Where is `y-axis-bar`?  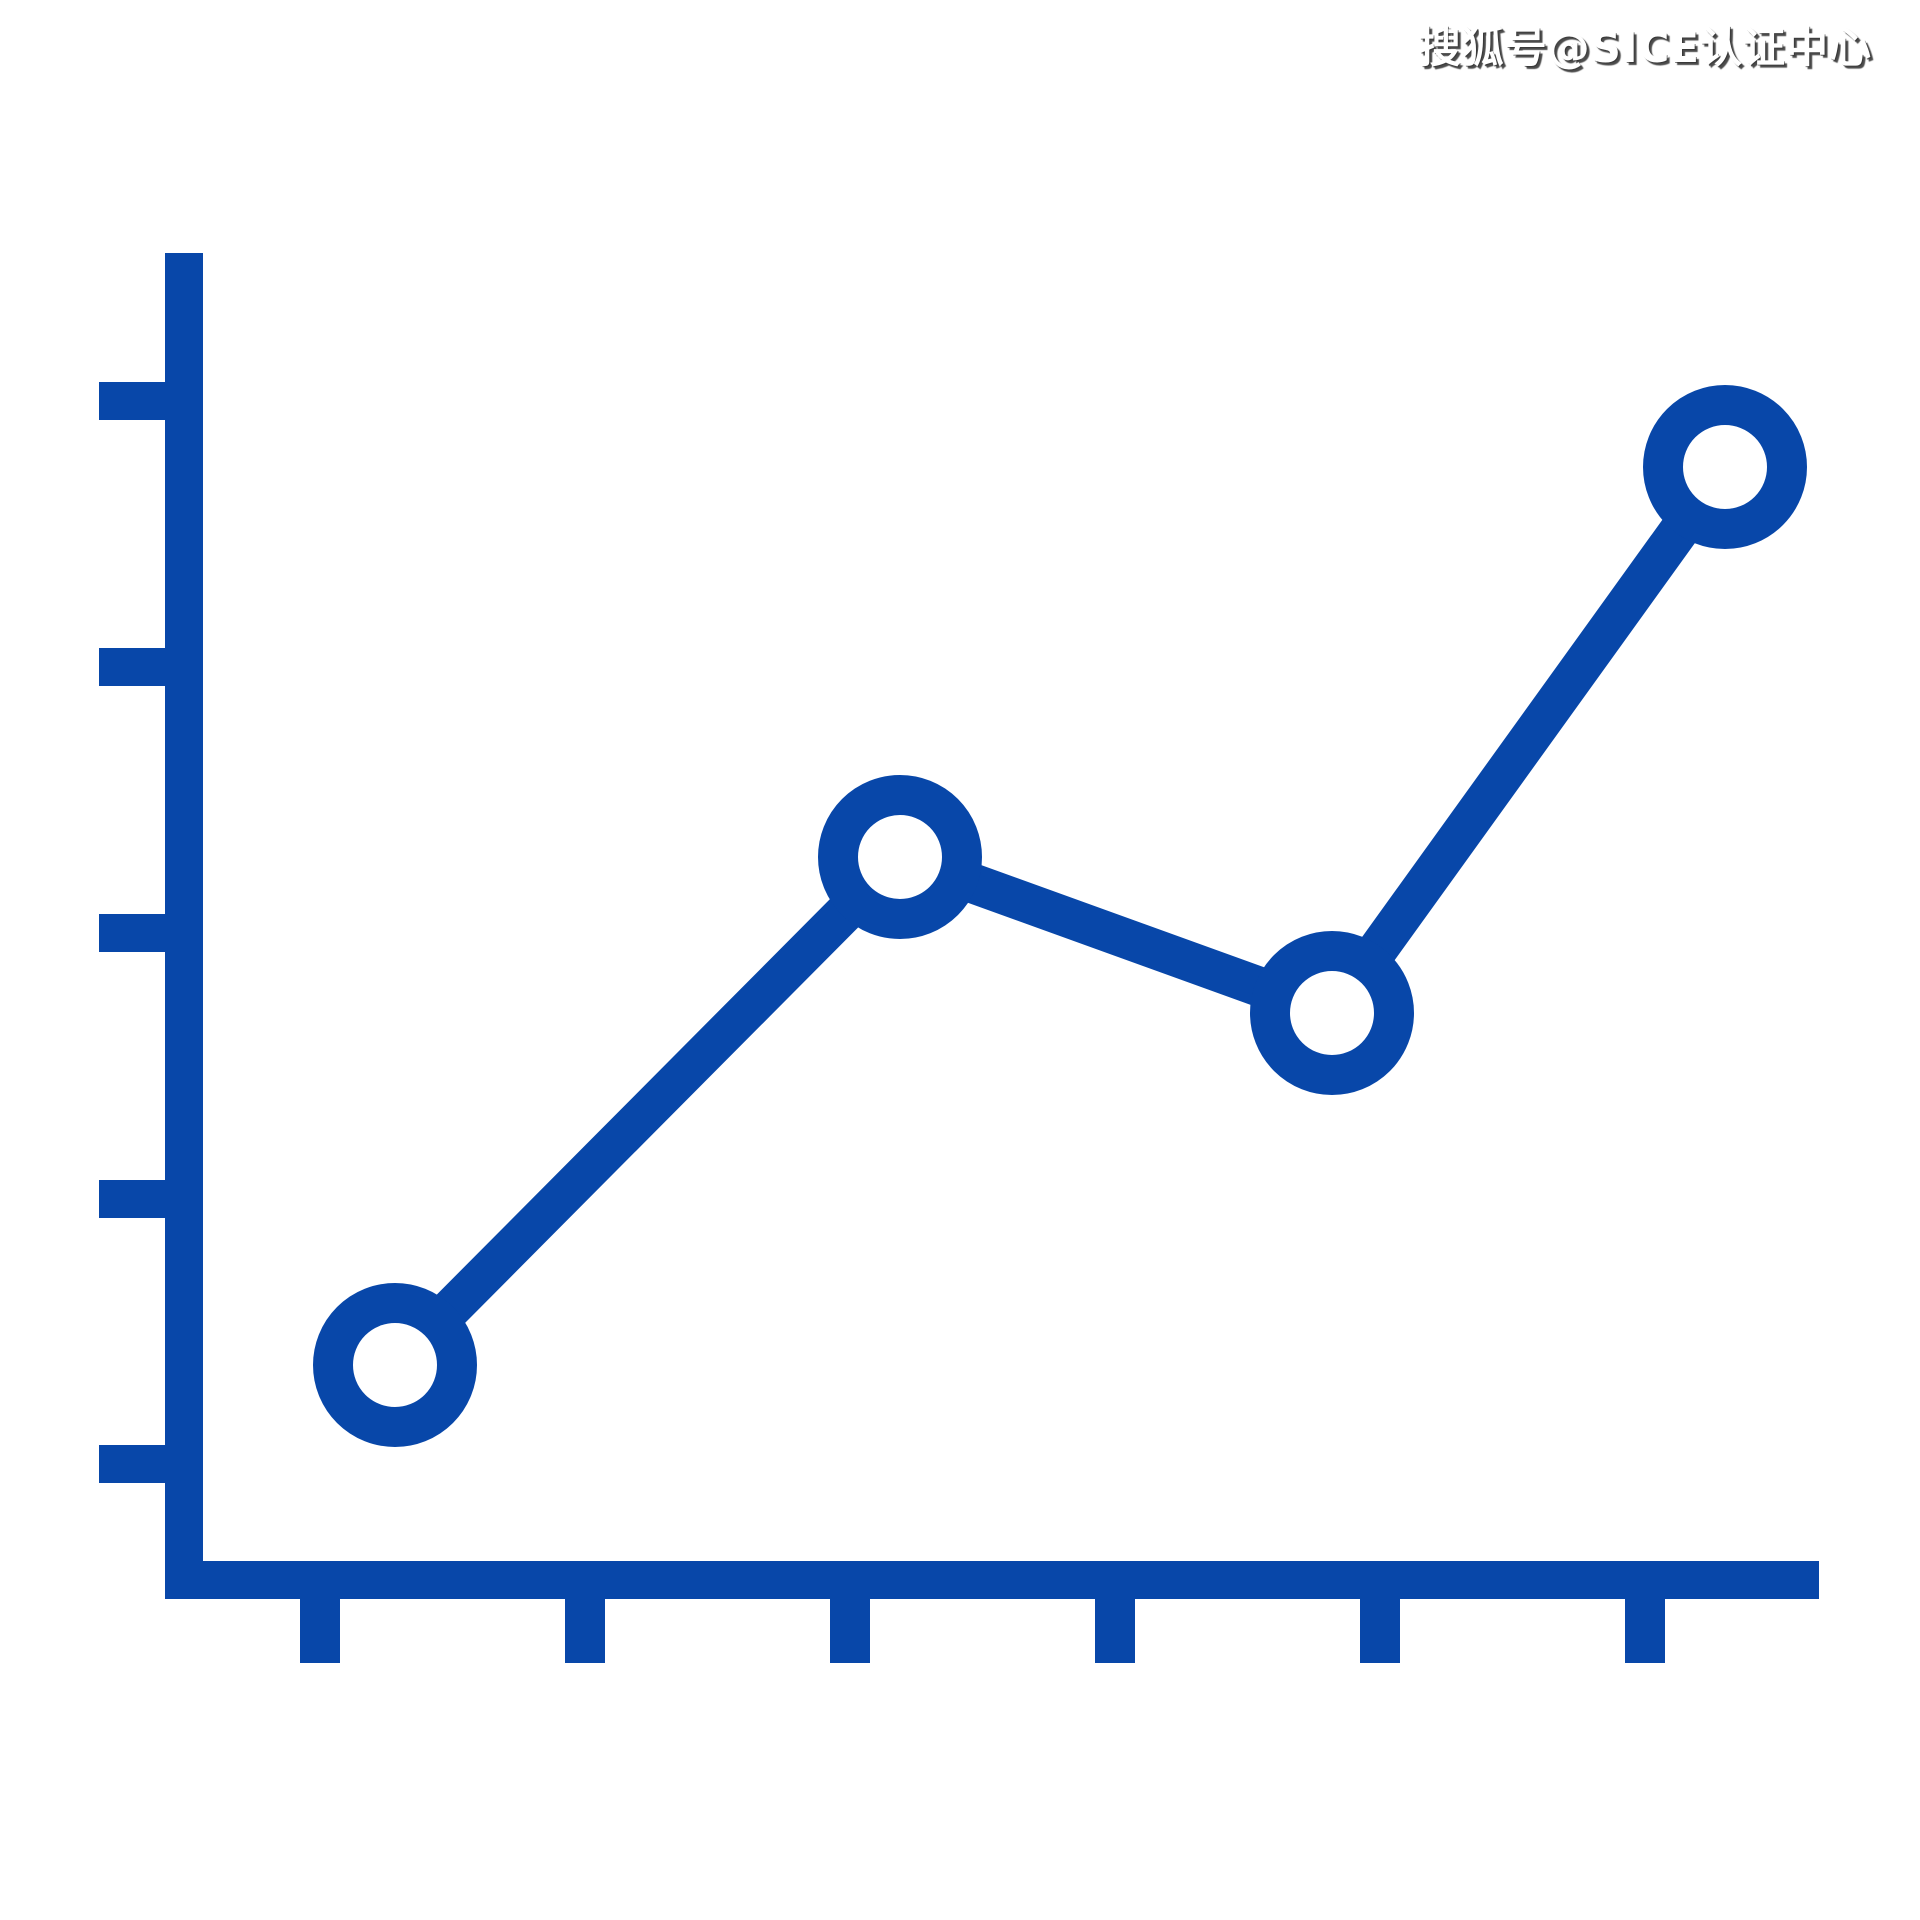
y-axis-bar is located at coordinates (184, 926).